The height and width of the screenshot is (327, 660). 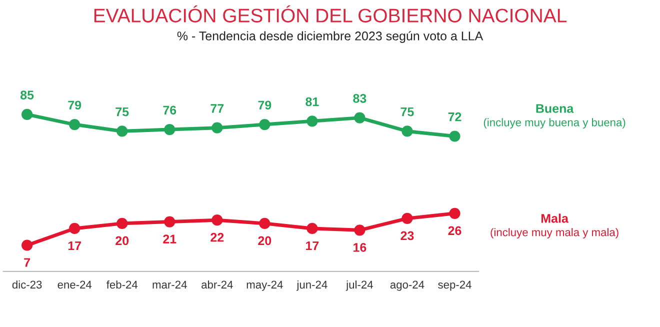 I want to click on data-label: 85, so click(x=27, y=95).